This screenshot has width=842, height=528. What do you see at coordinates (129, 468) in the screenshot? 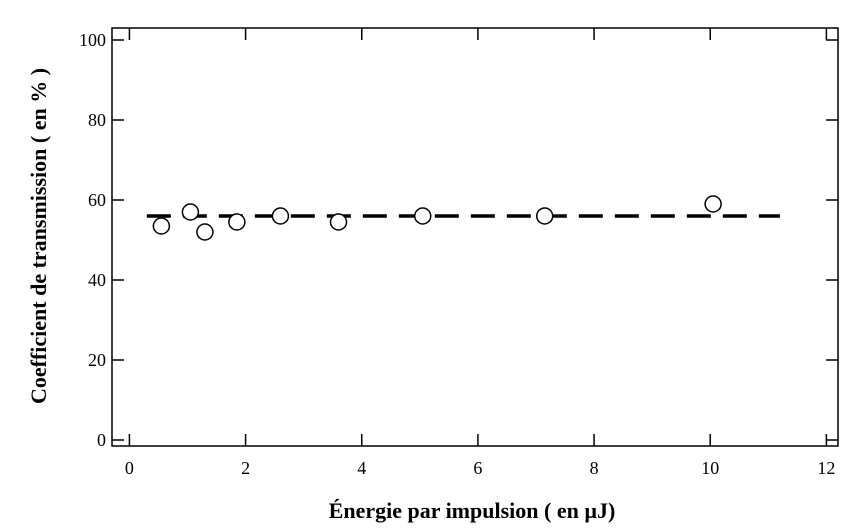
I see `x-tick-label: 0` at bounding box center [129, 468].